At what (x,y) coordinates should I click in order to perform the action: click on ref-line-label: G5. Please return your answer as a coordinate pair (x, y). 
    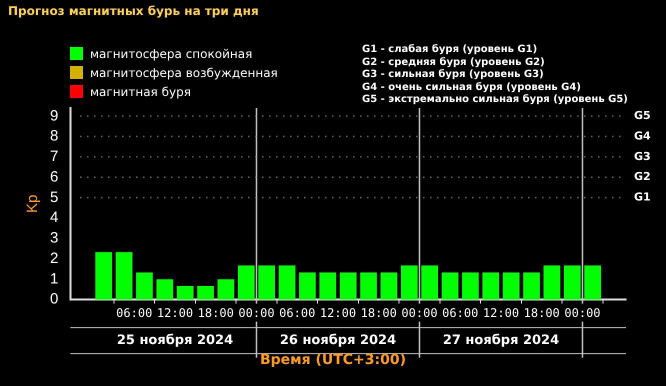
    Looking at the image, I should click on (642, 115).